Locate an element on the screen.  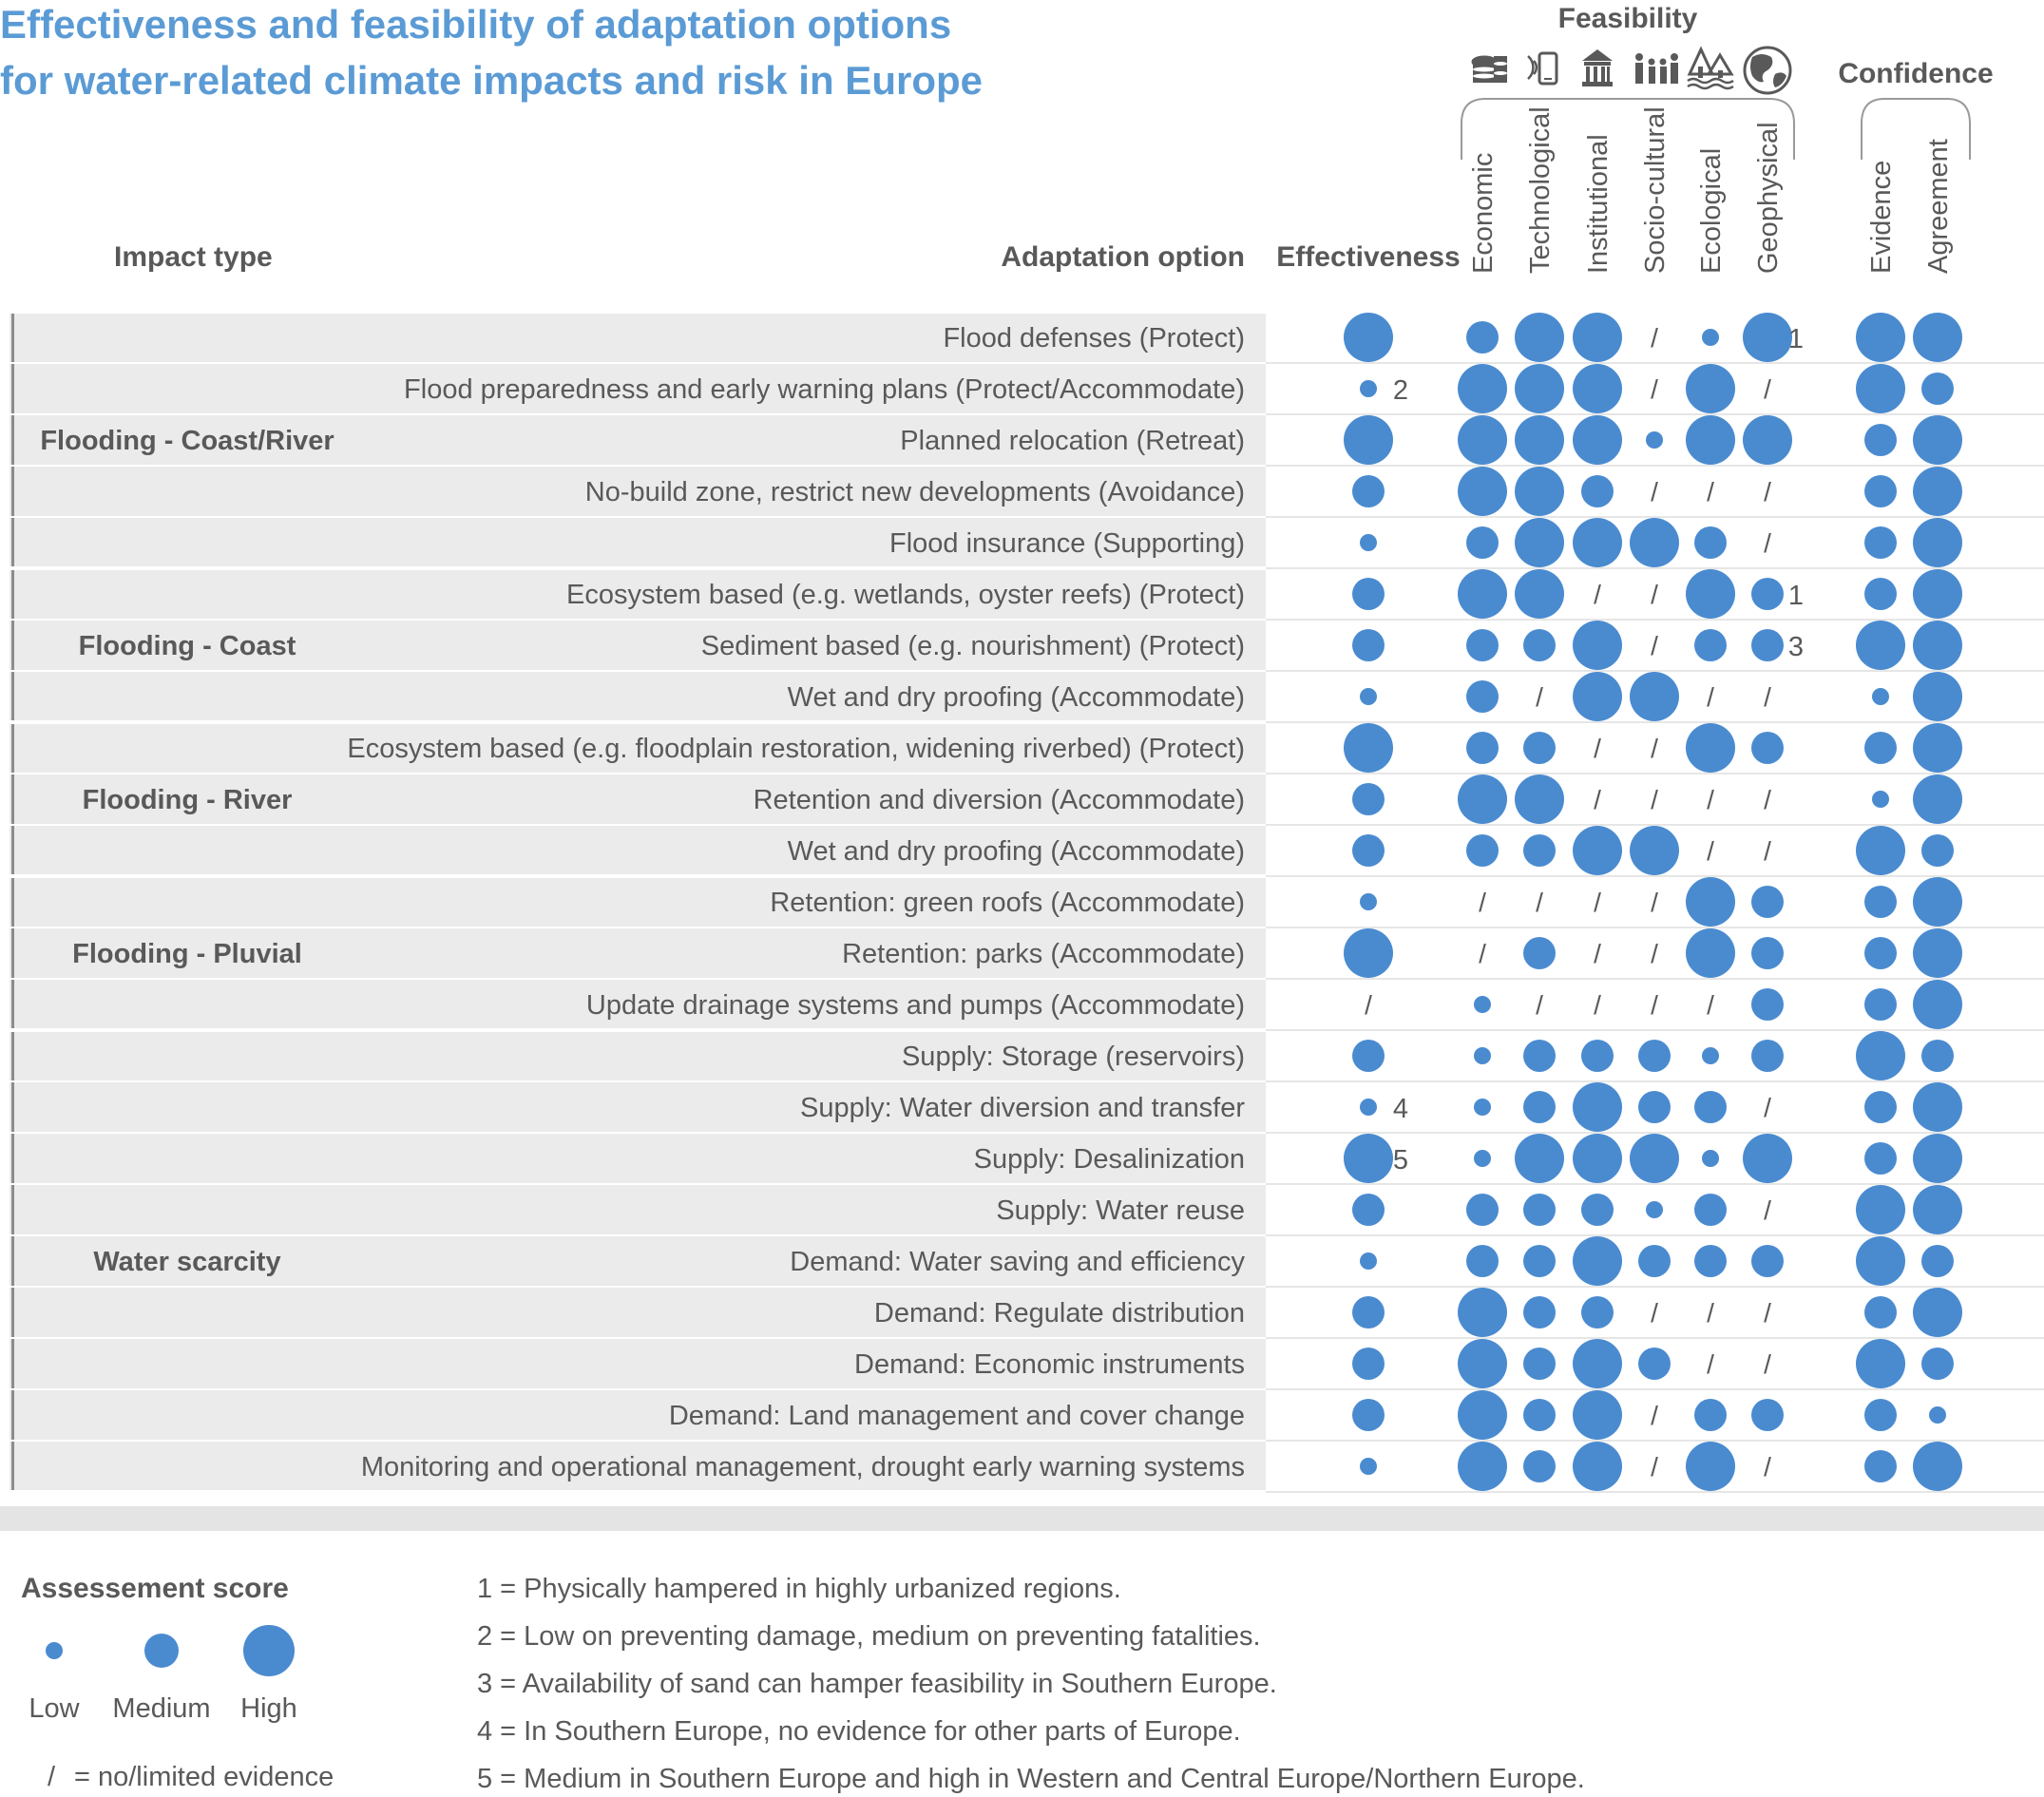
adaptation-option-label: Flood insurance (Supporting) is located at coordinates (1067, 543).